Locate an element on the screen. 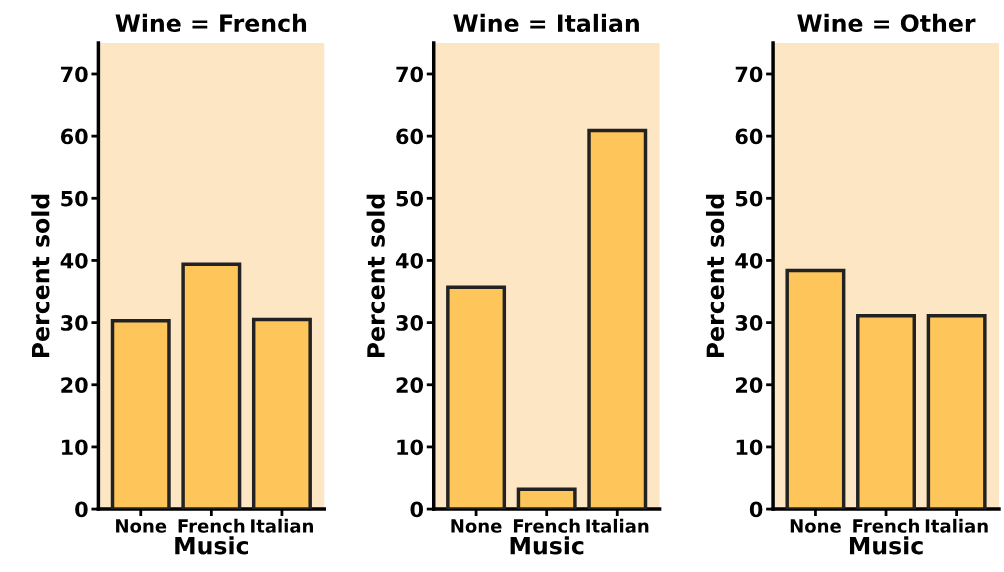 The width and height of the screenshot is (1004, 572). chart-title: Wine = Italian is located at coordinates (546, 23).